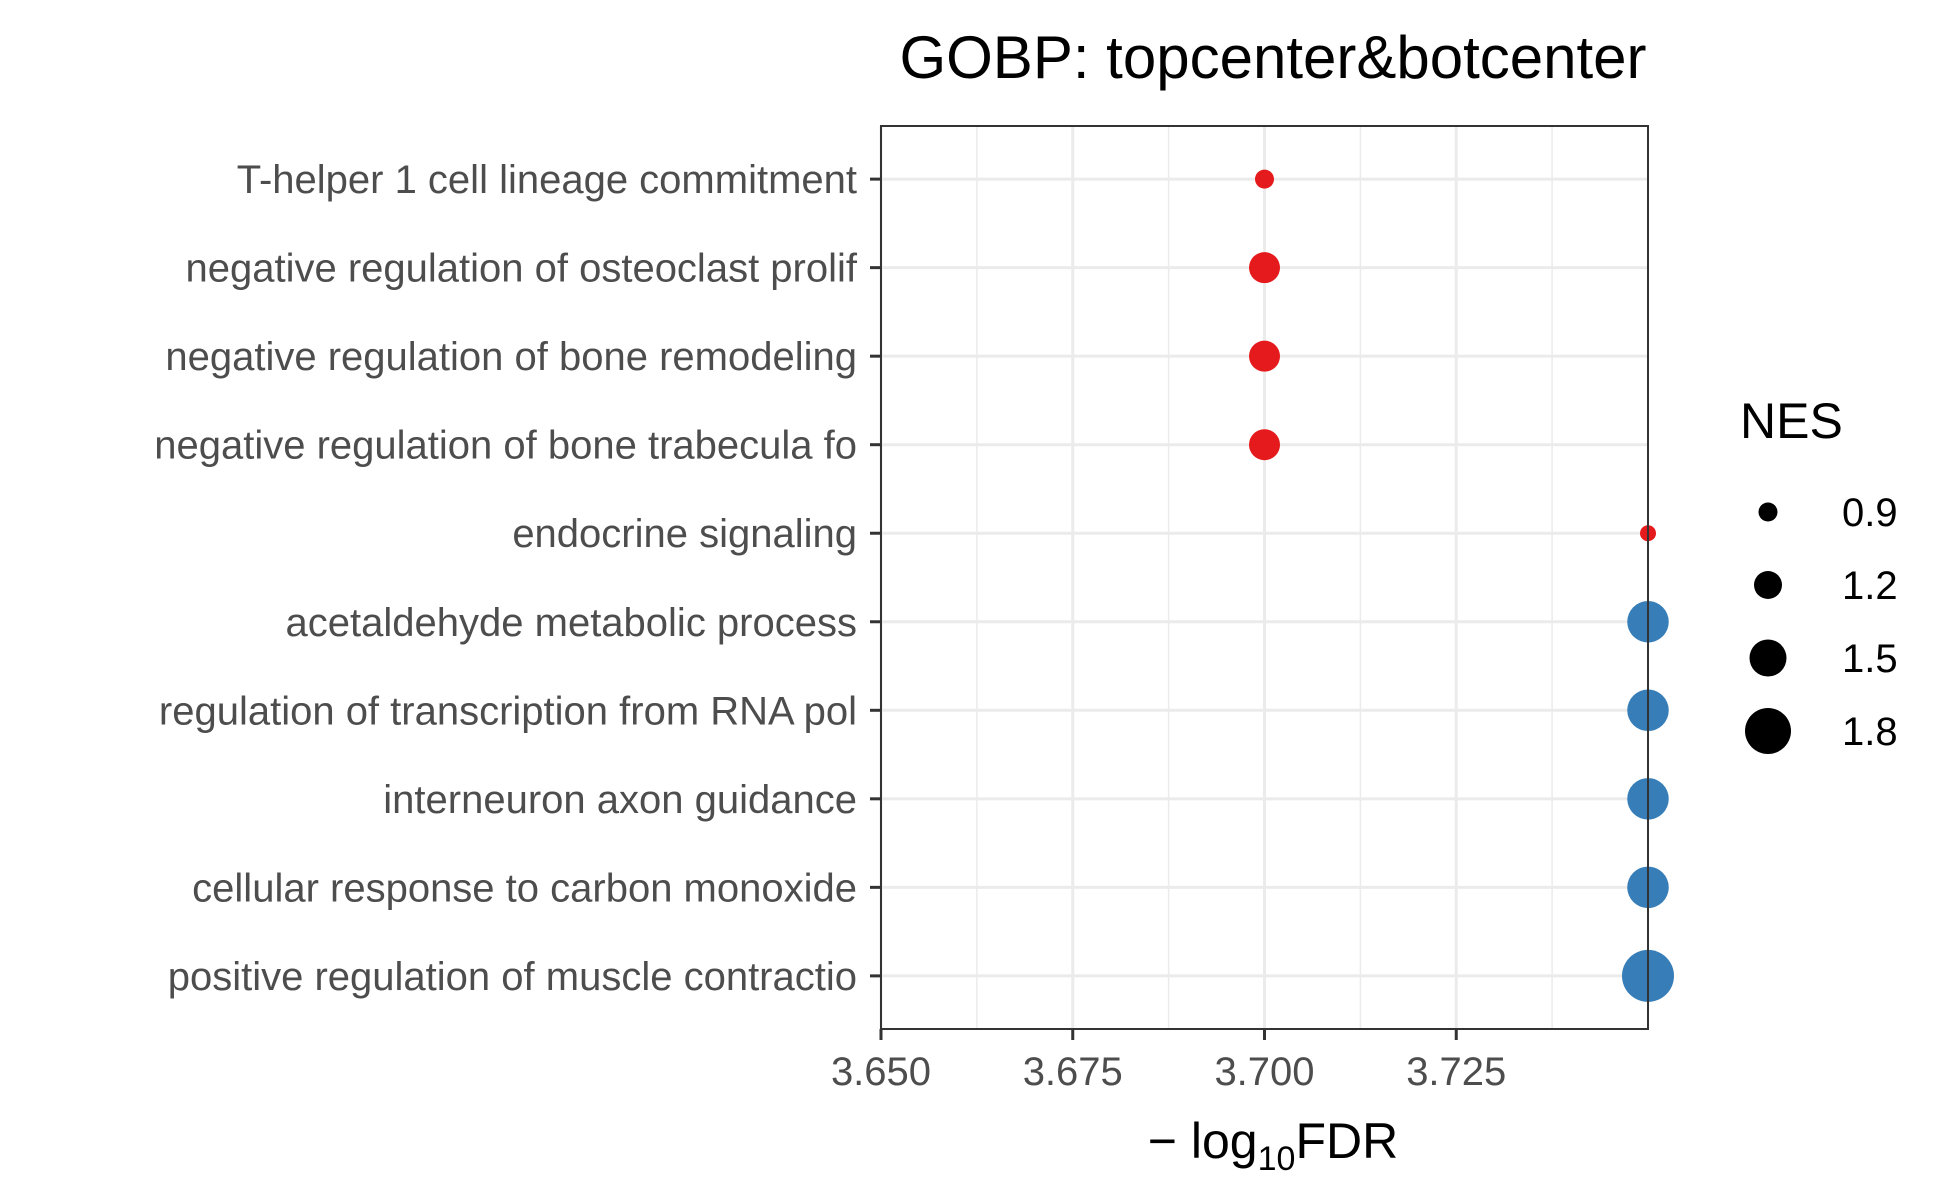 The image size is (1950, 1200). What do you see at coordinates (521, 269) in the screenshot?
I see `y-tick-label: negative regulation of osteoclast prolif` at bounding box center [521, 269].